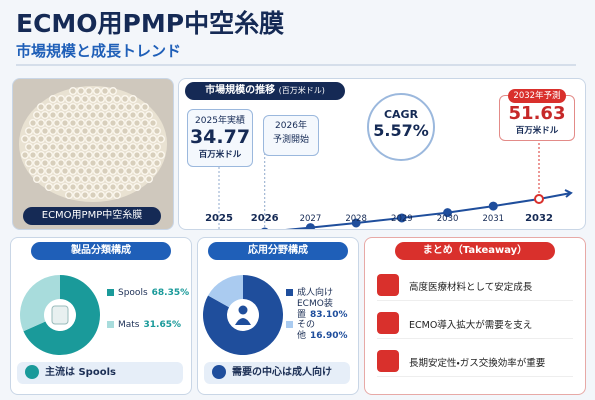 The image size is (595, 400). What do you see at coordinates (475, 286) in the screenshot?
I see `takeaway-item: 高度医療材料として安定成長` at bounding box center [475, 286].